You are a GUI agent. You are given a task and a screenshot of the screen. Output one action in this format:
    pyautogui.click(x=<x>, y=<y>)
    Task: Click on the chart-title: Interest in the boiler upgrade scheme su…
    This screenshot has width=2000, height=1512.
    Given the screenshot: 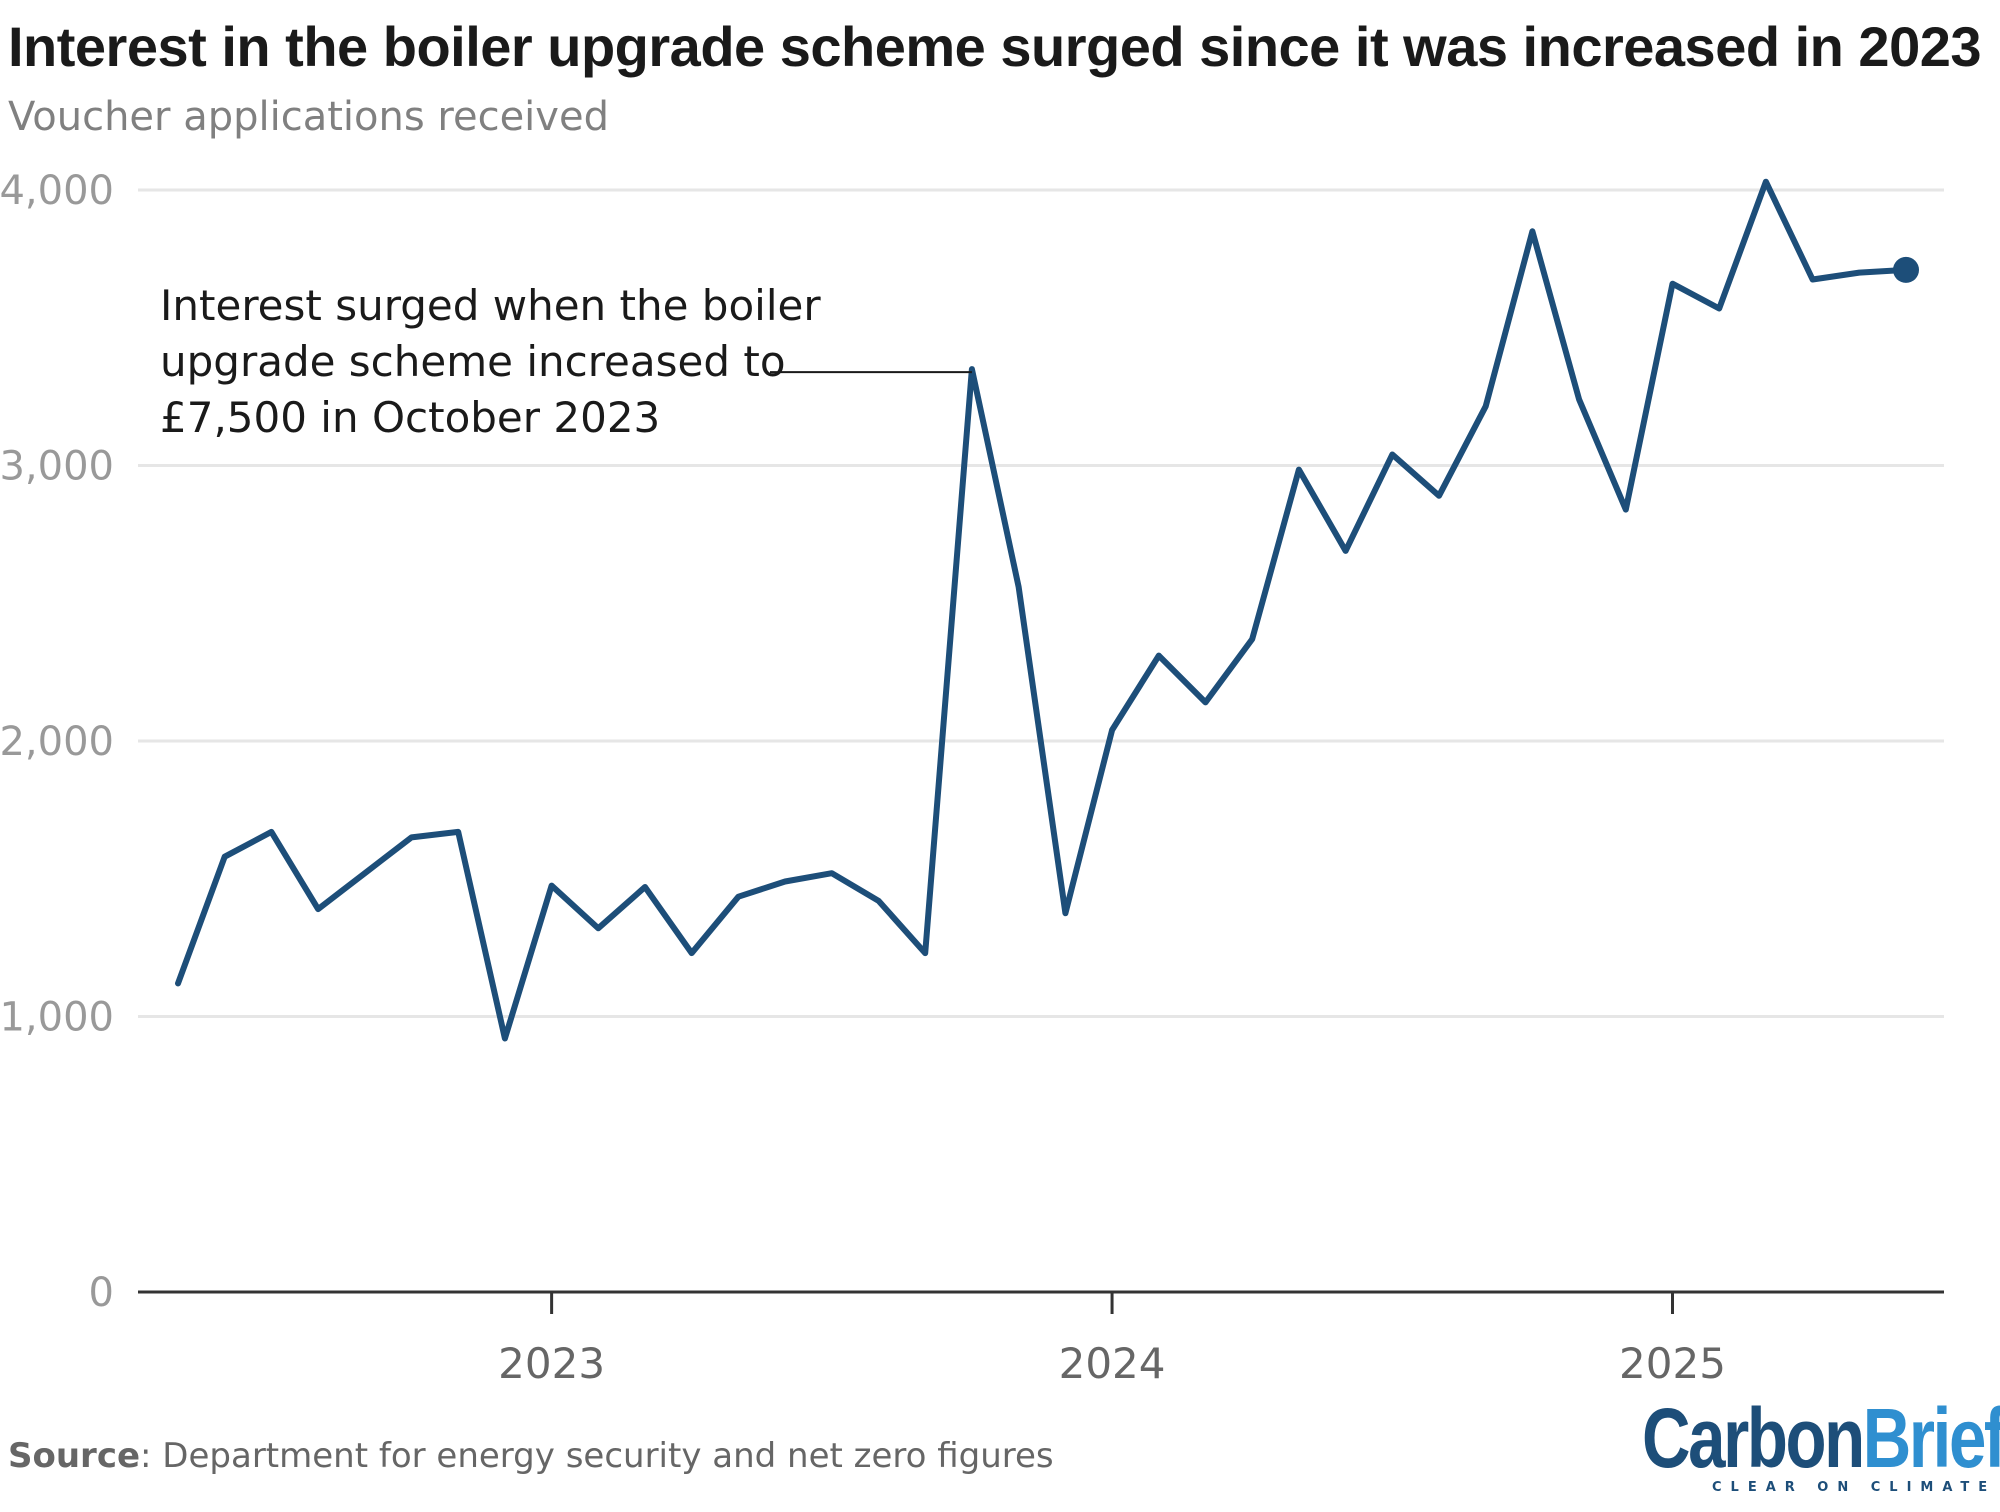 What is the action you would take?
    pyautogui.click(x=995, y=46)
    